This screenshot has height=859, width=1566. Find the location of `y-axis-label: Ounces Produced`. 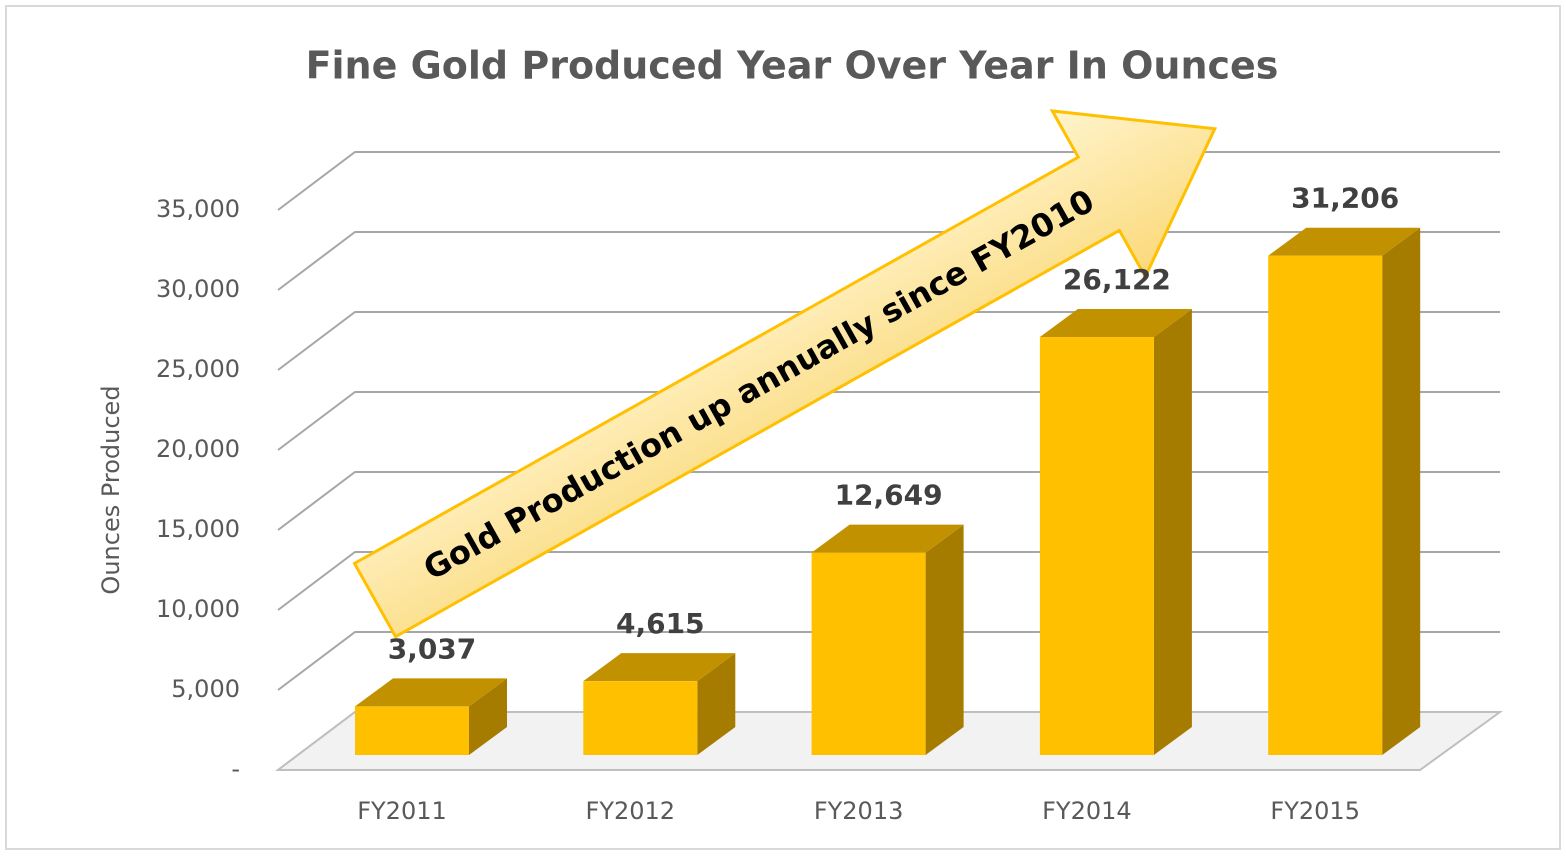

y-axis-label: Ounces Produced is located at coordinates (111, 489).